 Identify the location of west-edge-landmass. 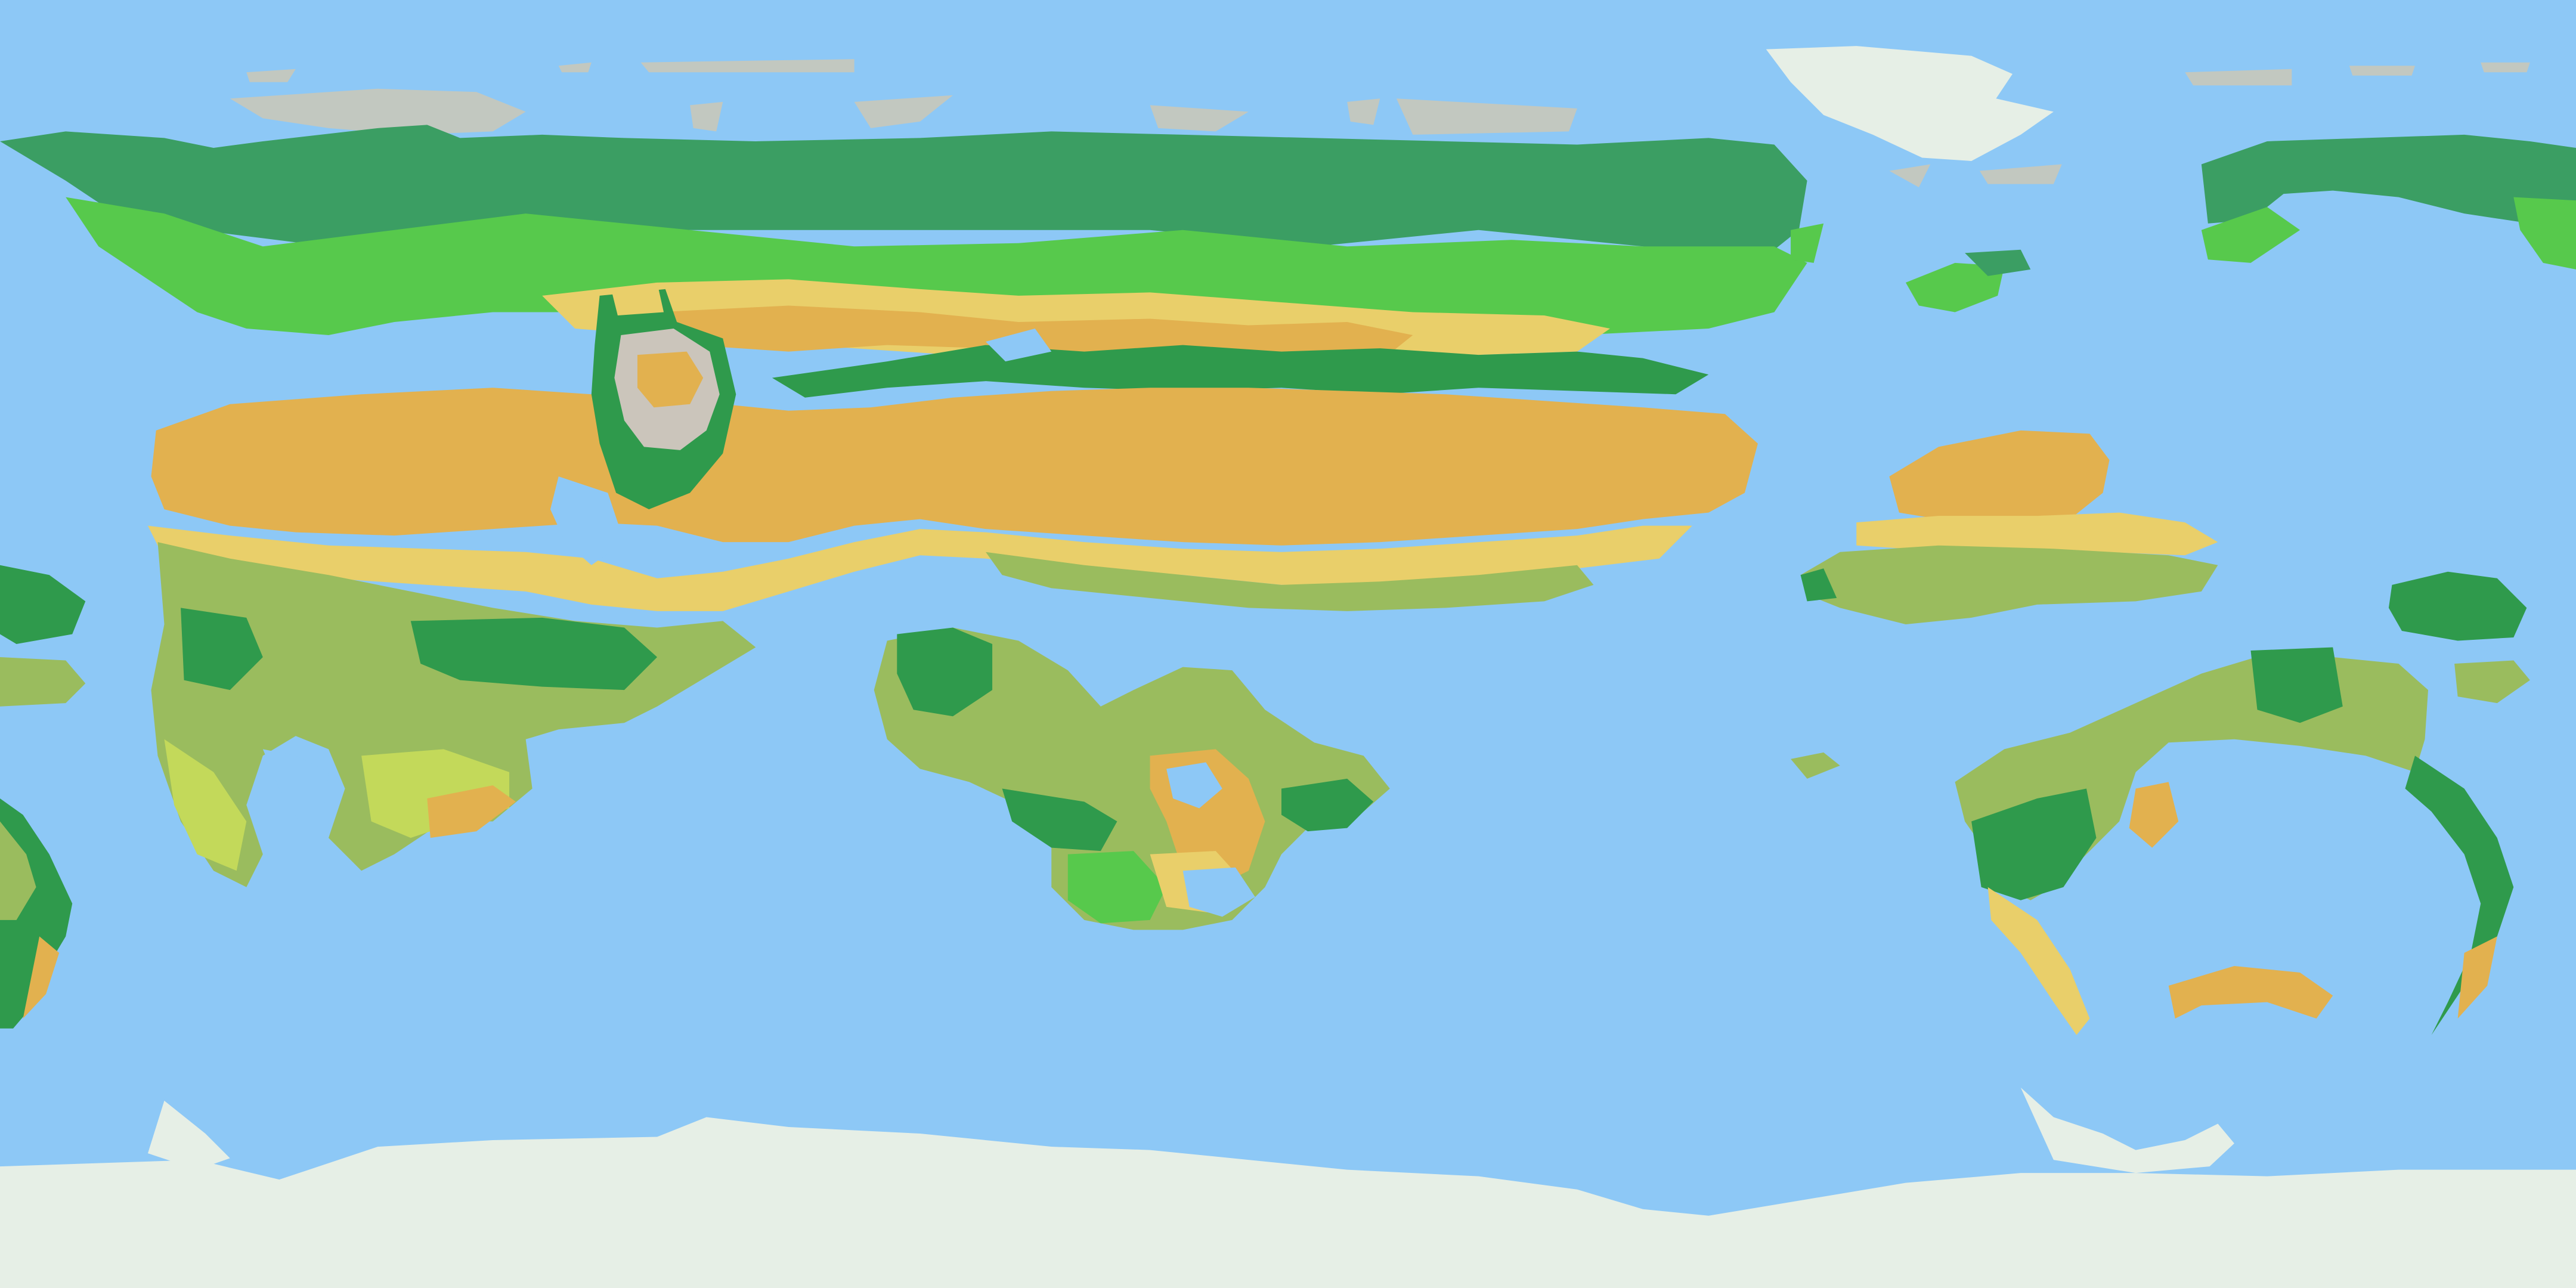
(43, 797).